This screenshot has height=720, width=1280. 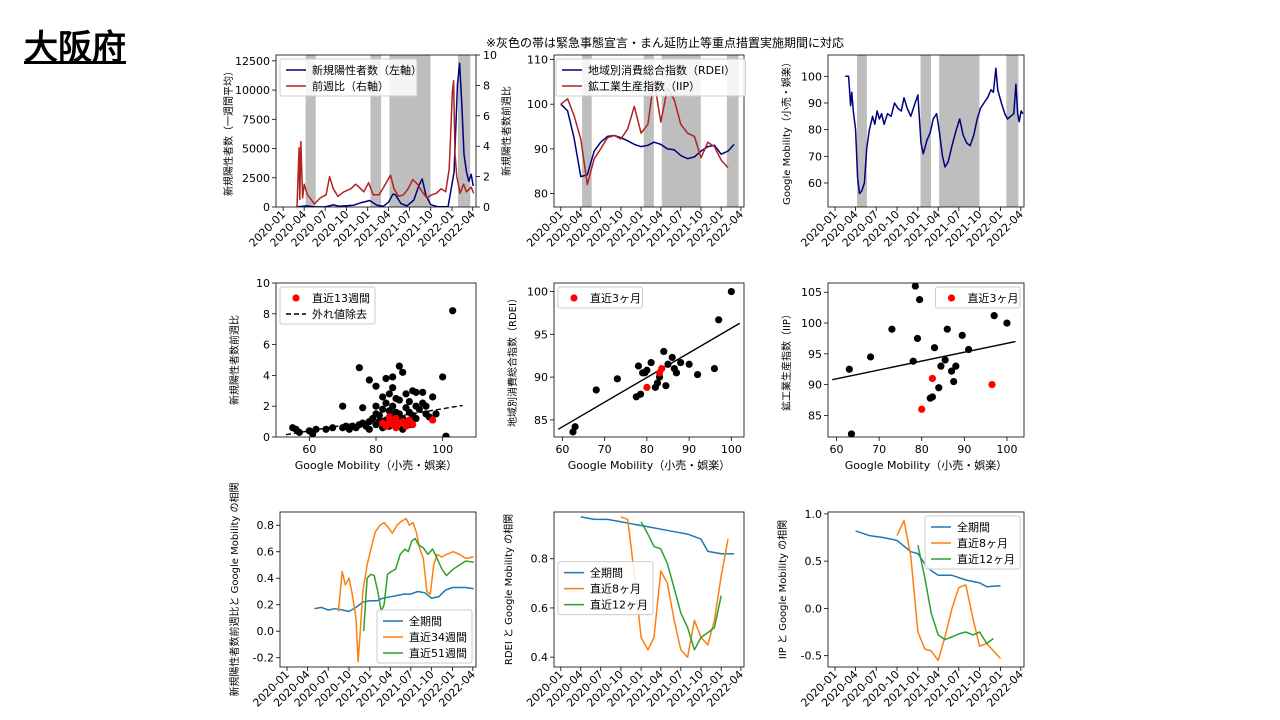 I want to click on y-tick-label: 70, so click(x=815, y=156).